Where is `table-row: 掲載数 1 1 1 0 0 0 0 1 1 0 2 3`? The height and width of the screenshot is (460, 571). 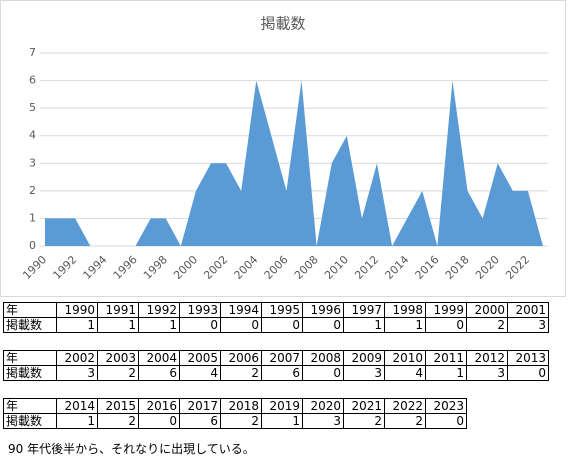
table-row: 掲載数 1 1 1 0 0 0 0 1 1 0 2 3 is located at coordinates (276, 325).